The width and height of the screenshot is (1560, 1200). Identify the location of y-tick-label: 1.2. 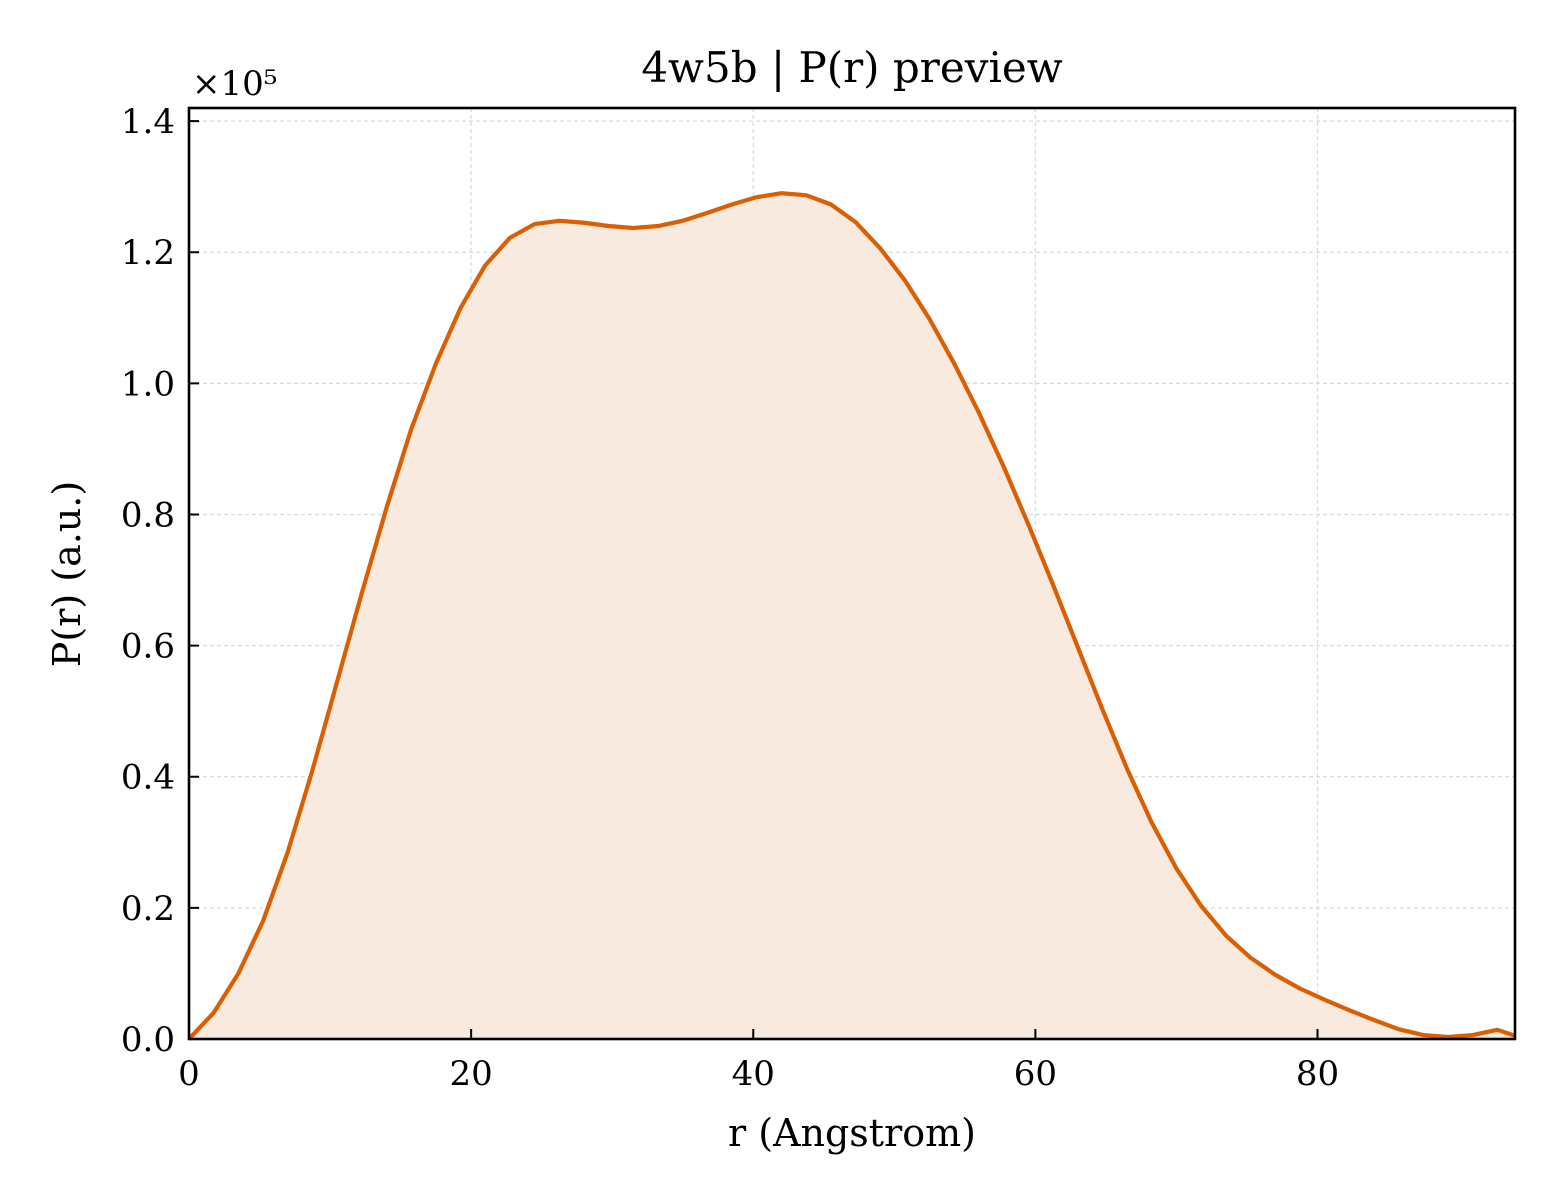
(148, 253).